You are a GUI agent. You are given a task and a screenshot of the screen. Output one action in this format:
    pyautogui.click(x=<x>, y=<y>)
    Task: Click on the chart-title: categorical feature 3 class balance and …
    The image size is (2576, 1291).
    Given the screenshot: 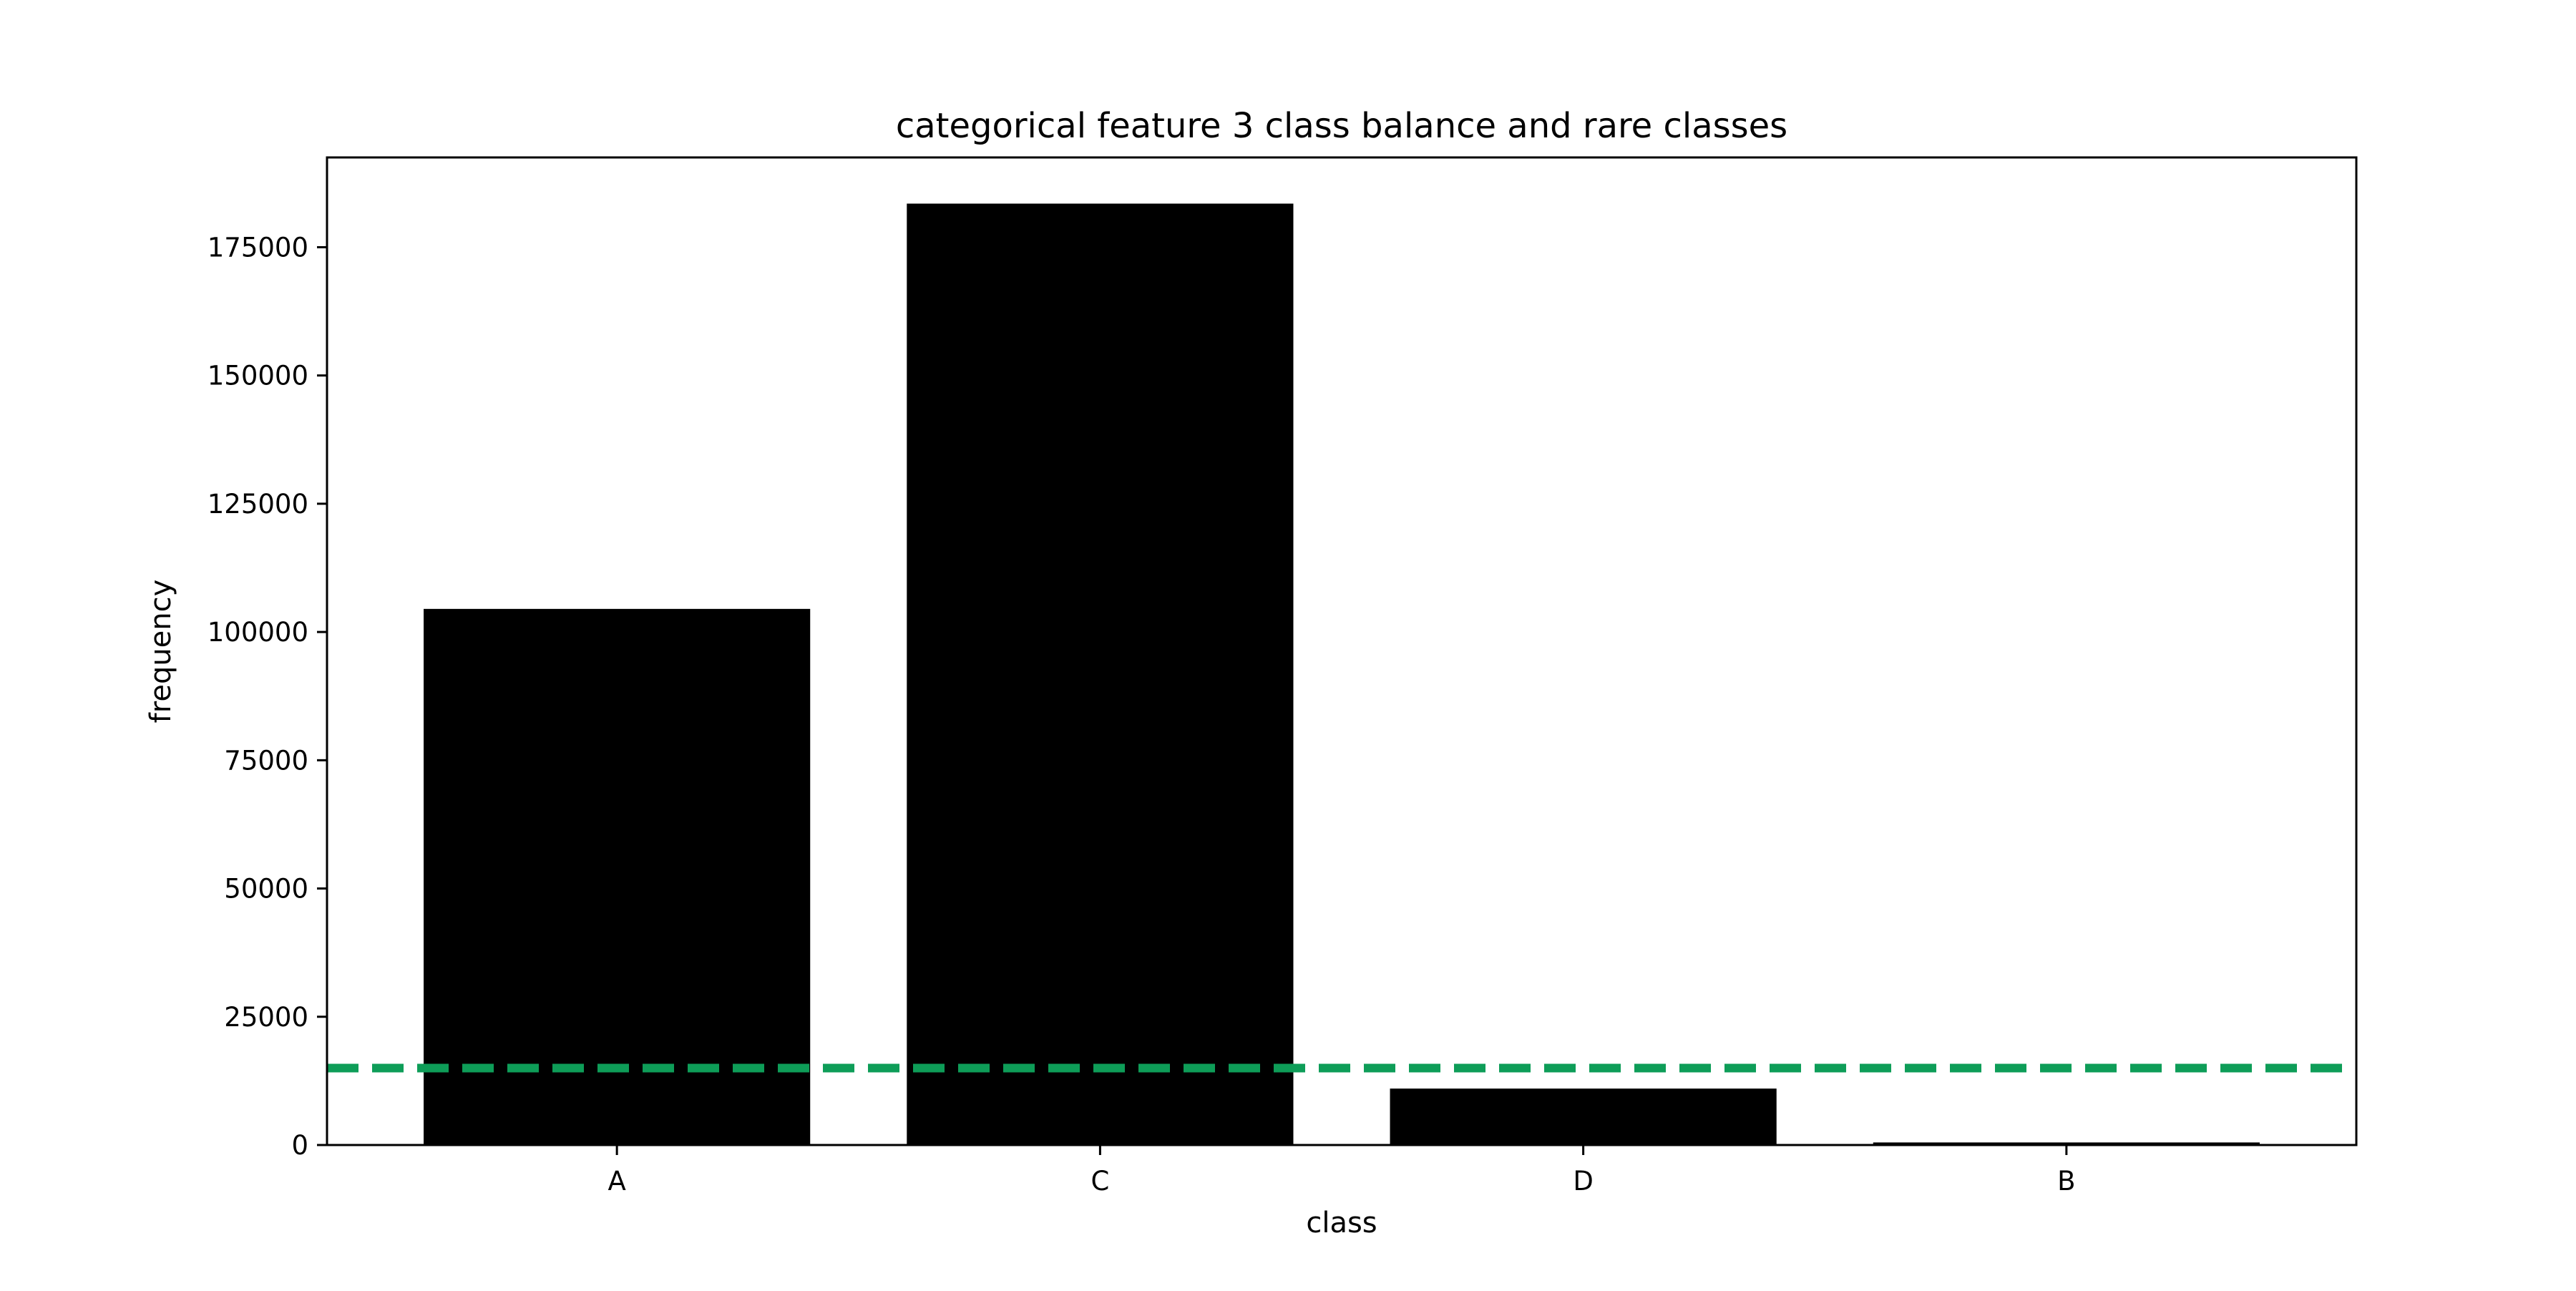 What is the action you would take?
    pyautogui.click(x=1341, y=126)
    